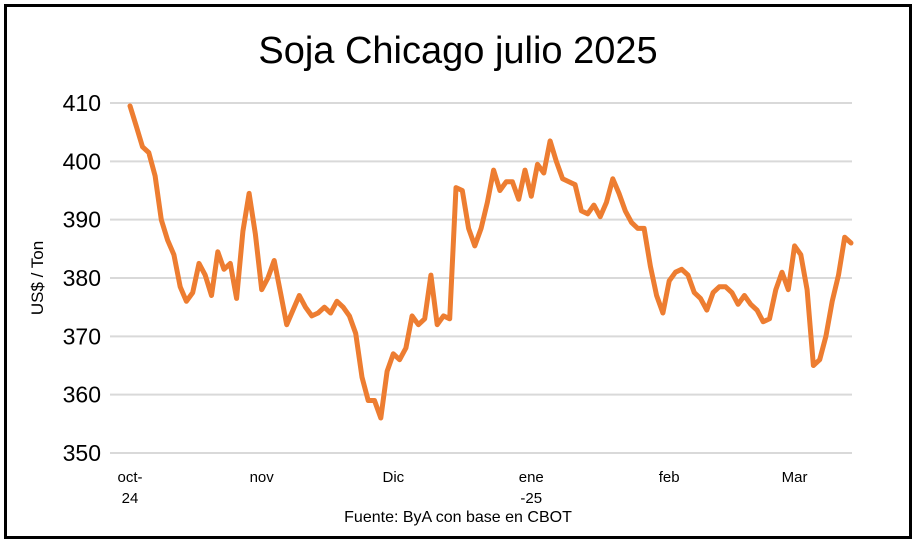 This screenshot has width=916, height=543. Describe the element at coordinates (82, 336) in the screenshot. I see `y-tick-label-2: 370` at that location.